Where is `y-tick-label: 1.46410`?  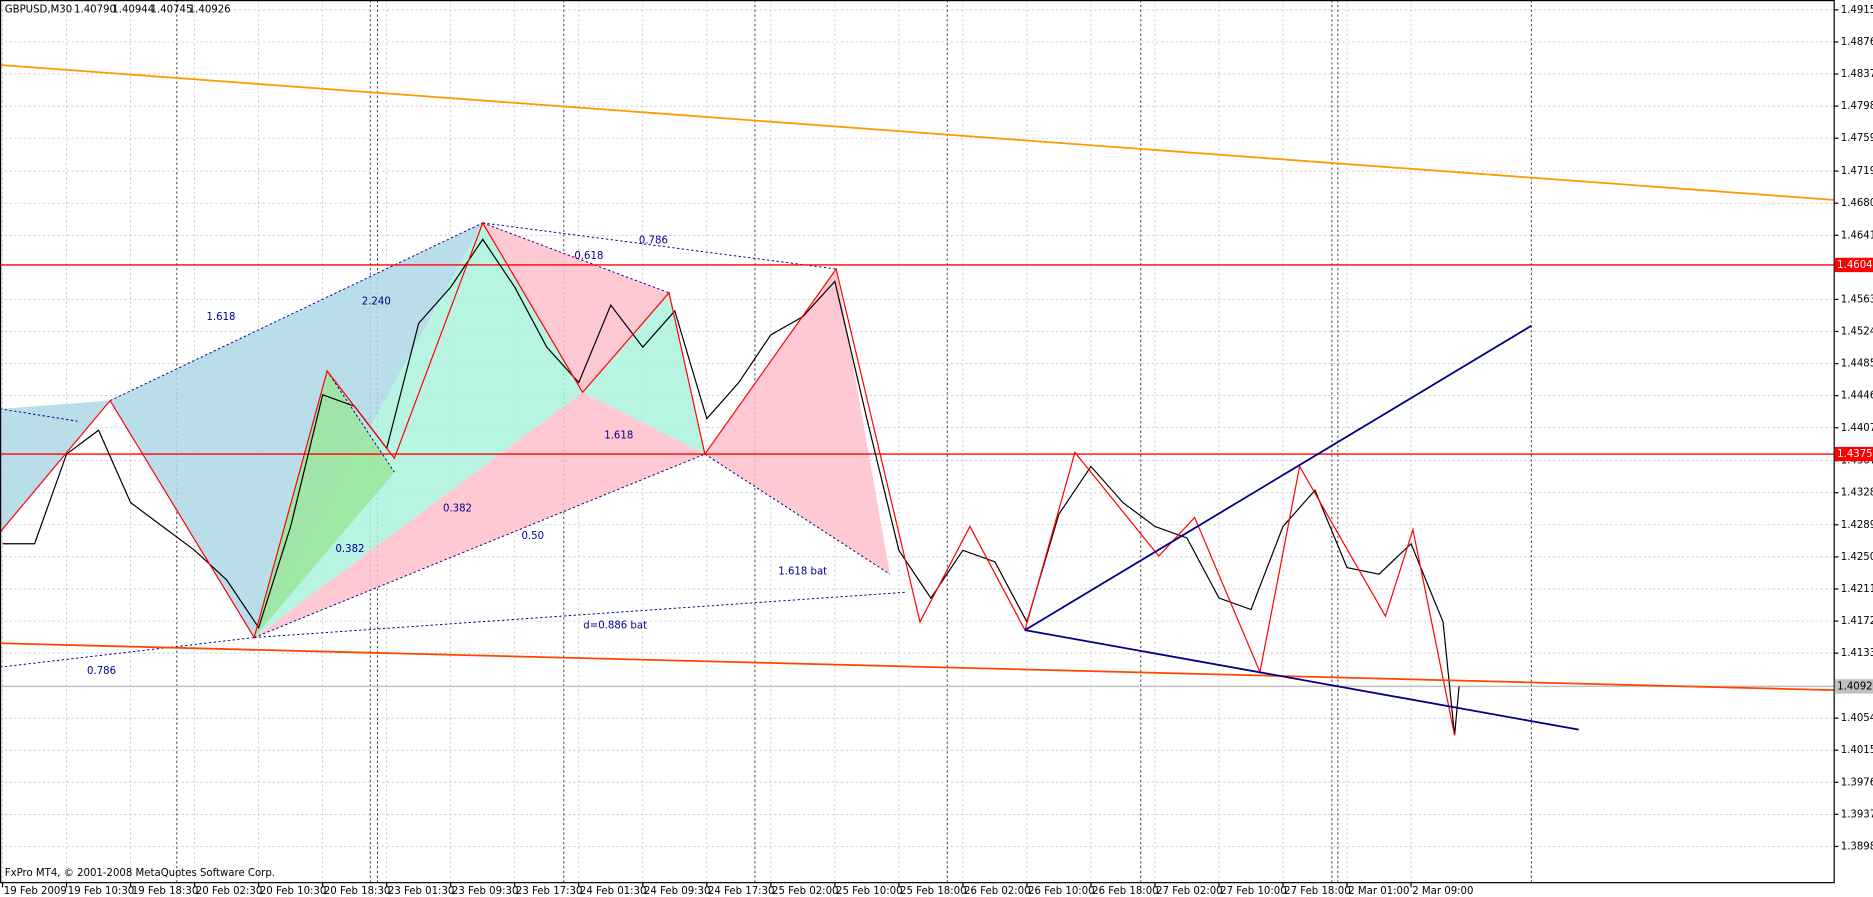
y-tick-label: 1.46410 is located at coordinates (1857, 235).